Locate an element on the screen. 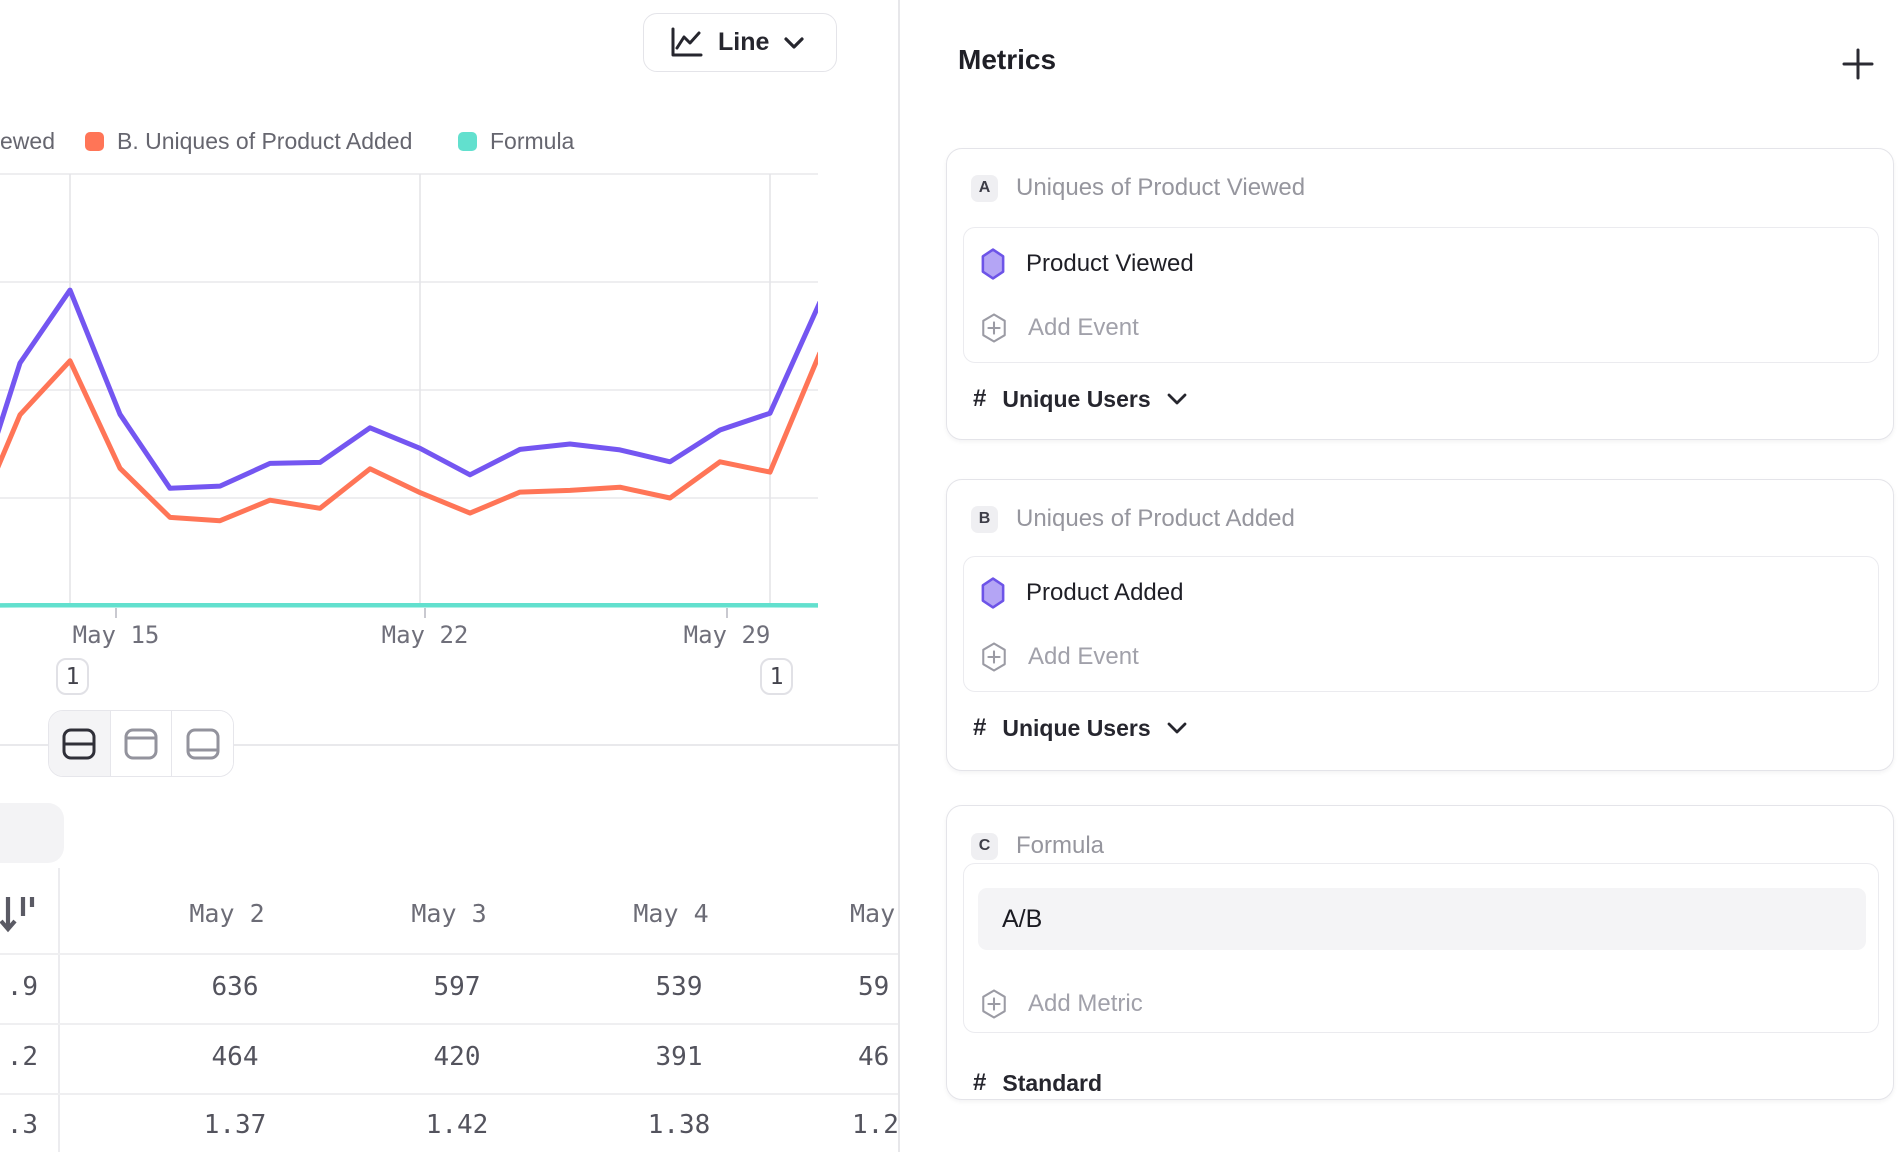 This screenshot has width=1898, height=1152. table-cell-partial: 1.2 is located at coordinates (875, 1125).